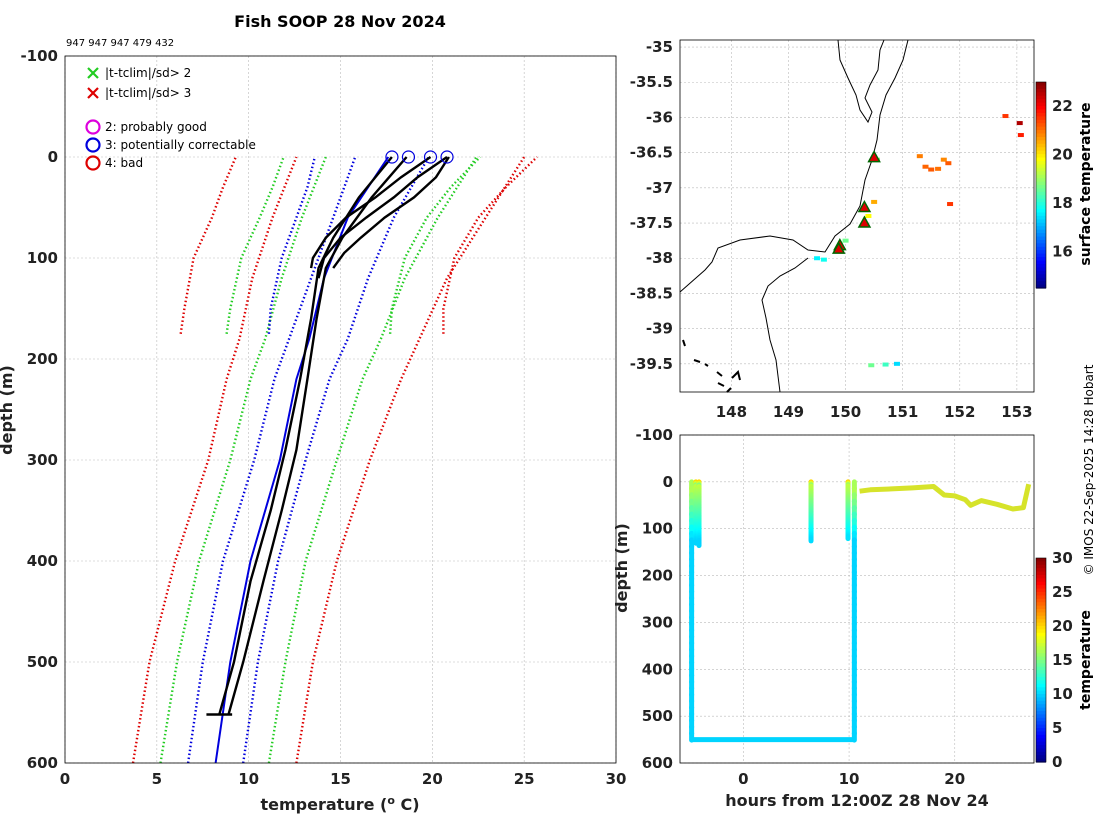 The width and height of the screenshot is (1100, 820). What do you see at coordinates (1057, 762) in the screenshot?
I see `section-colorbar-tick: 0` at bounding box center [1057, 762].